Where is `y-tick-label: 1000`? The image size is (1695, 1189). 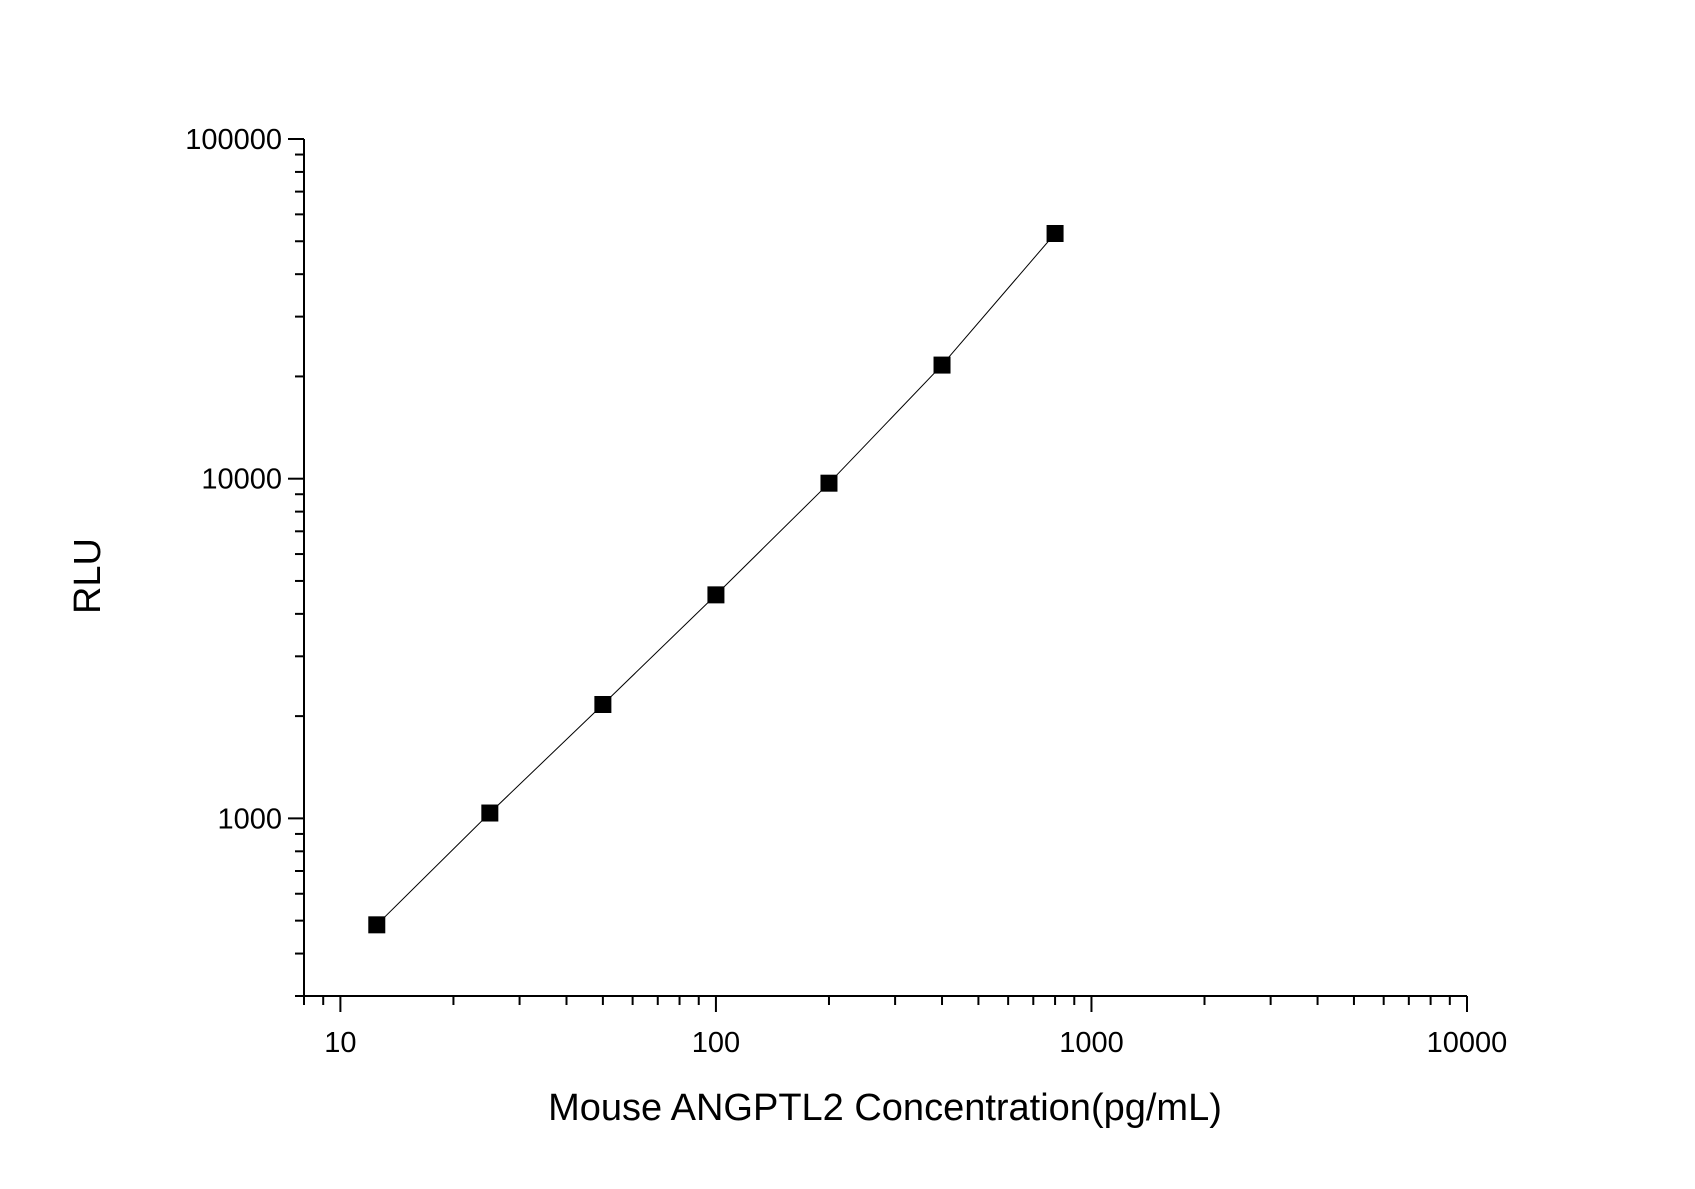 y-tick-label: 1000 is located at coordinates (249, 819).